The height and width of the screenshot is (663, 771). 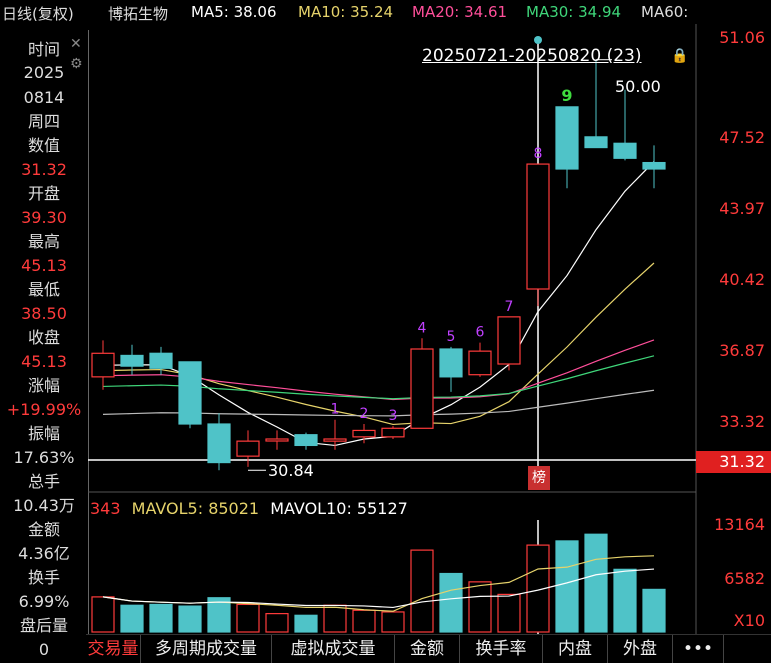 I want to click on open-value: 39.30, so click(x=44, y=217).